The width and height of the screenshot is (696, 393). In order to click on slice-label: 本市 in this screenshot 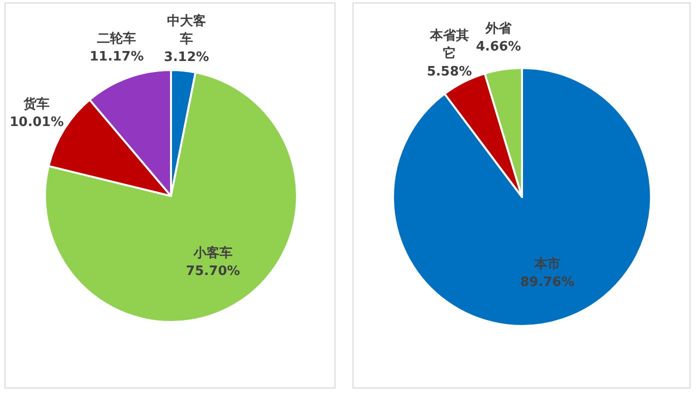, I will do `click(546, 263)`.